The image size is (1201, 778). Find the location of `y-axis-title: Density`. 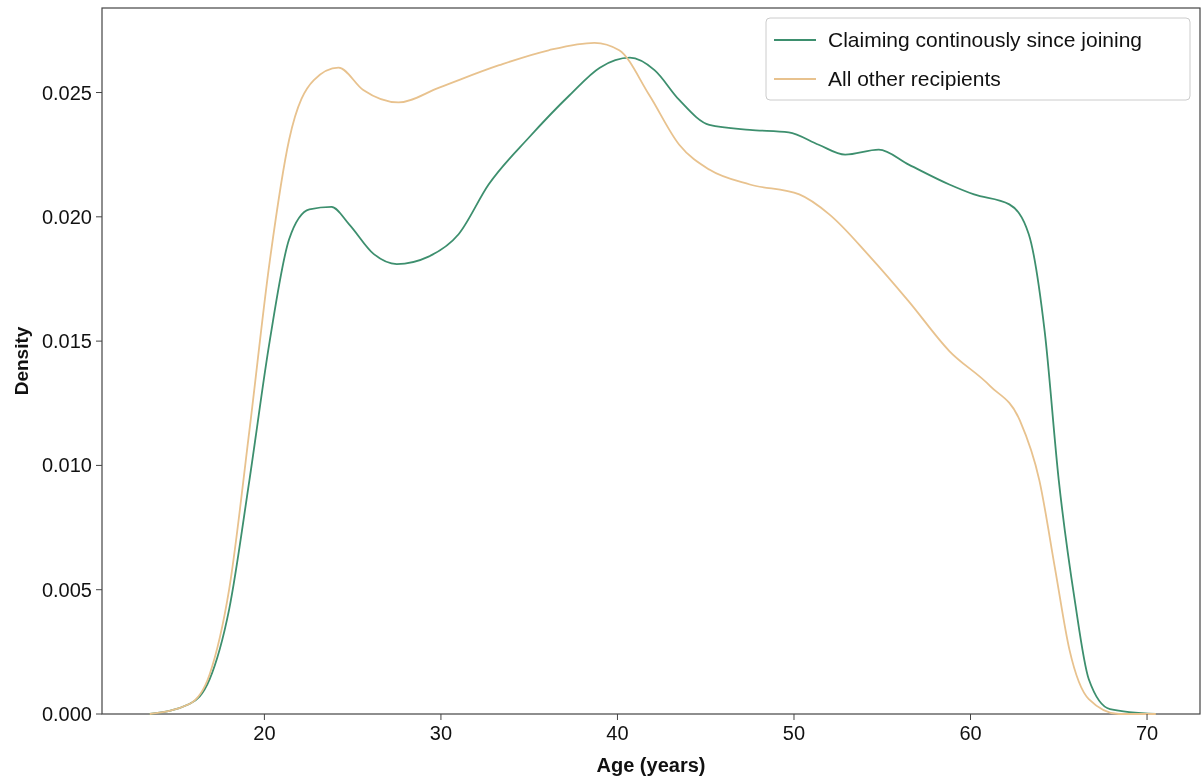

y-axis-title: Density is located at coordinates (21, 361).